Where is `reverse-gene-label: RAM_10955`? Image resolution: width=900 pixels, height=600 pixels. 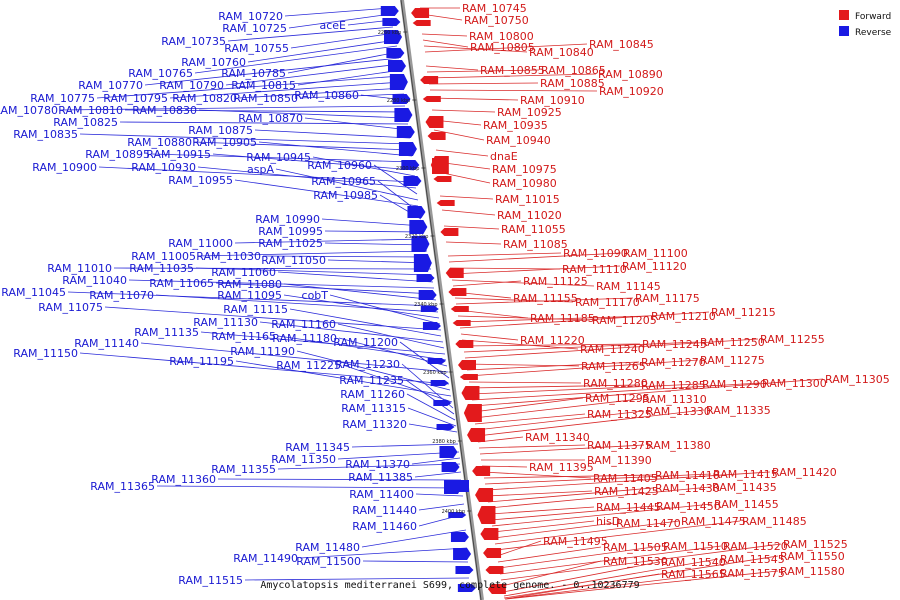
reverse-gene-label: RAM_10955 is located at coordinates (200, 180).